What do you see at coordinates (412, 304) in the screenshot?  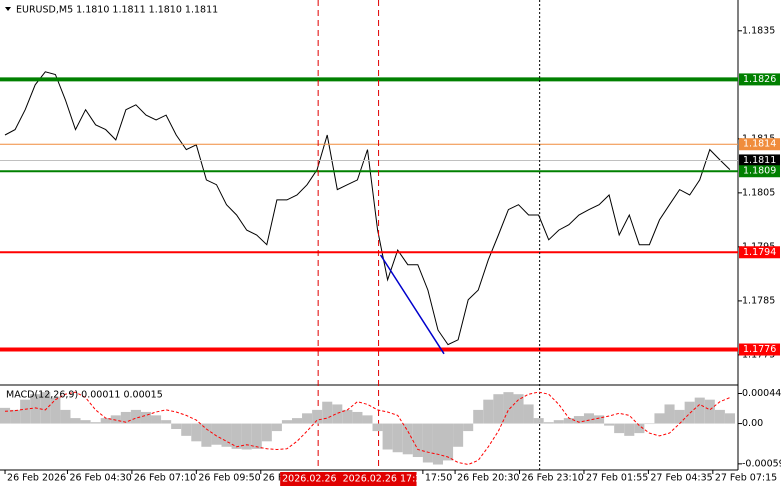 I see `trendline` at bounding box center [412, 304].